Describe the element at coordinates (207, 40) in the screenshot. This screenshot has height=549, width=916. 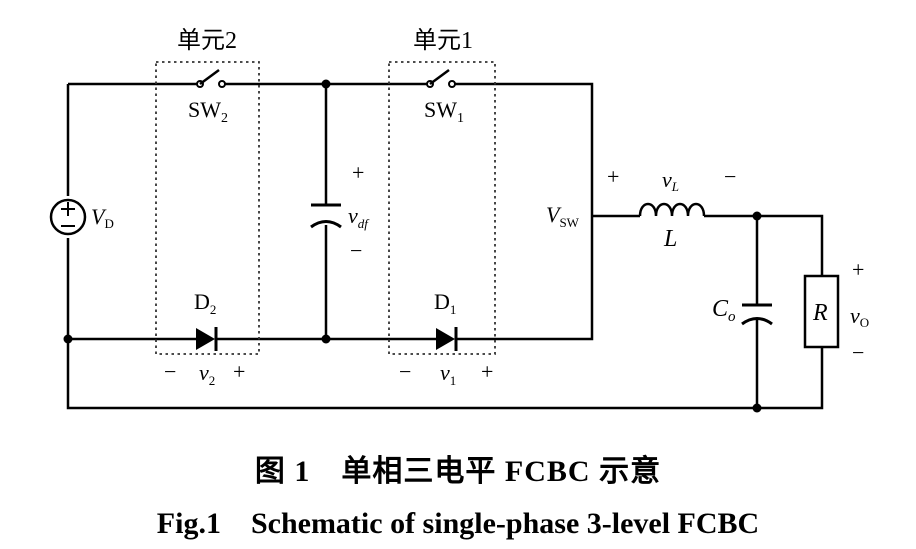
I see `unit2-label: 单元2` at that location.